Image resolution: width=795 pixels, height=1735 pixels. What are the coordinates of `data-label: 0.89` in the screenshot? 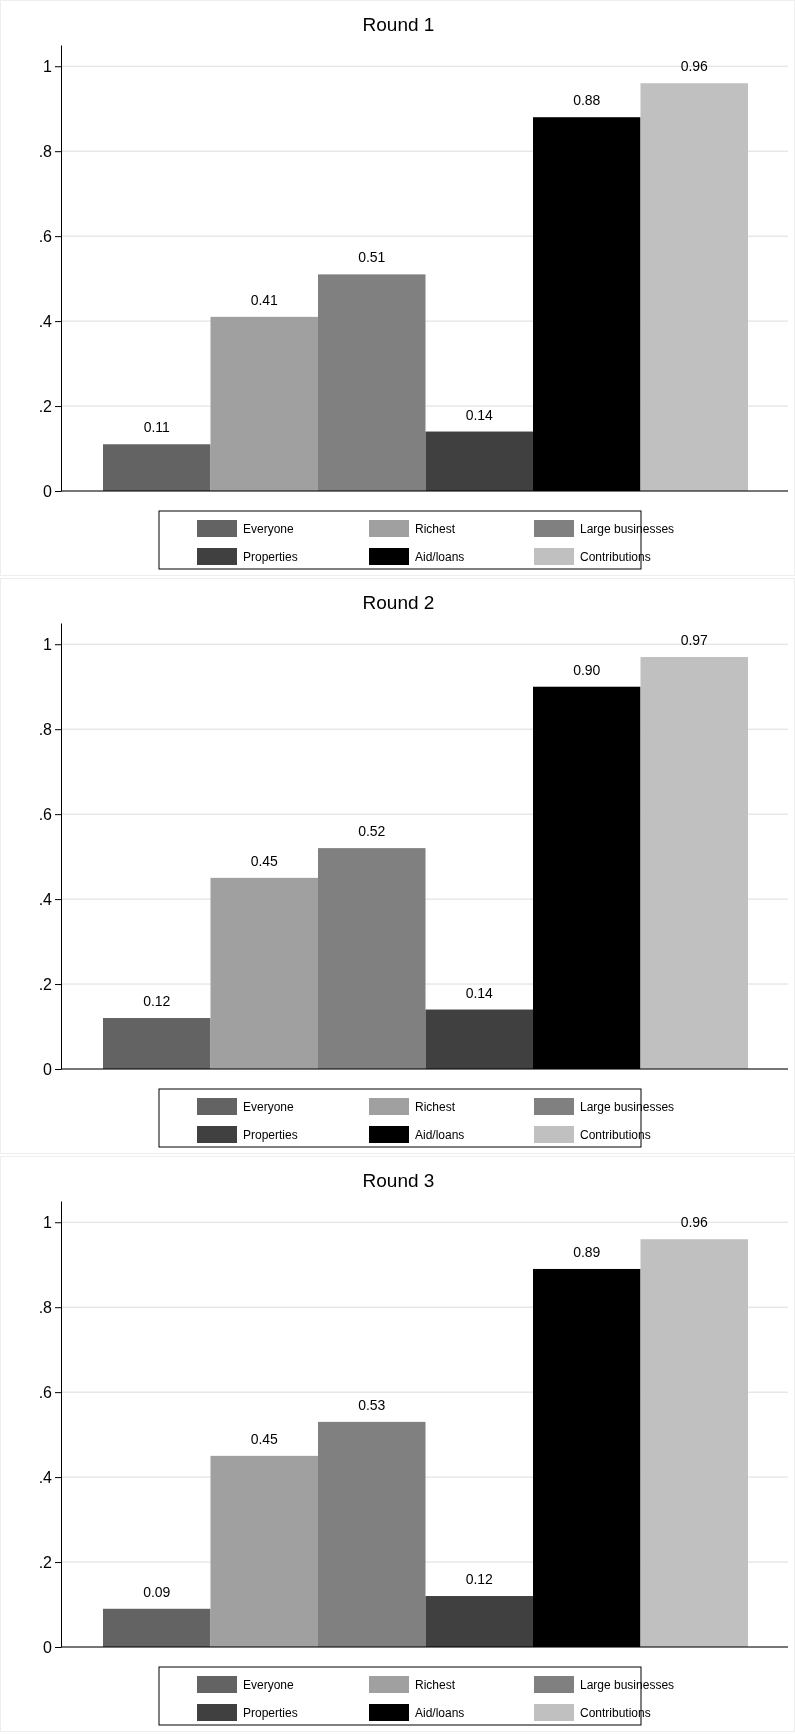 It's located at (587, 1251).